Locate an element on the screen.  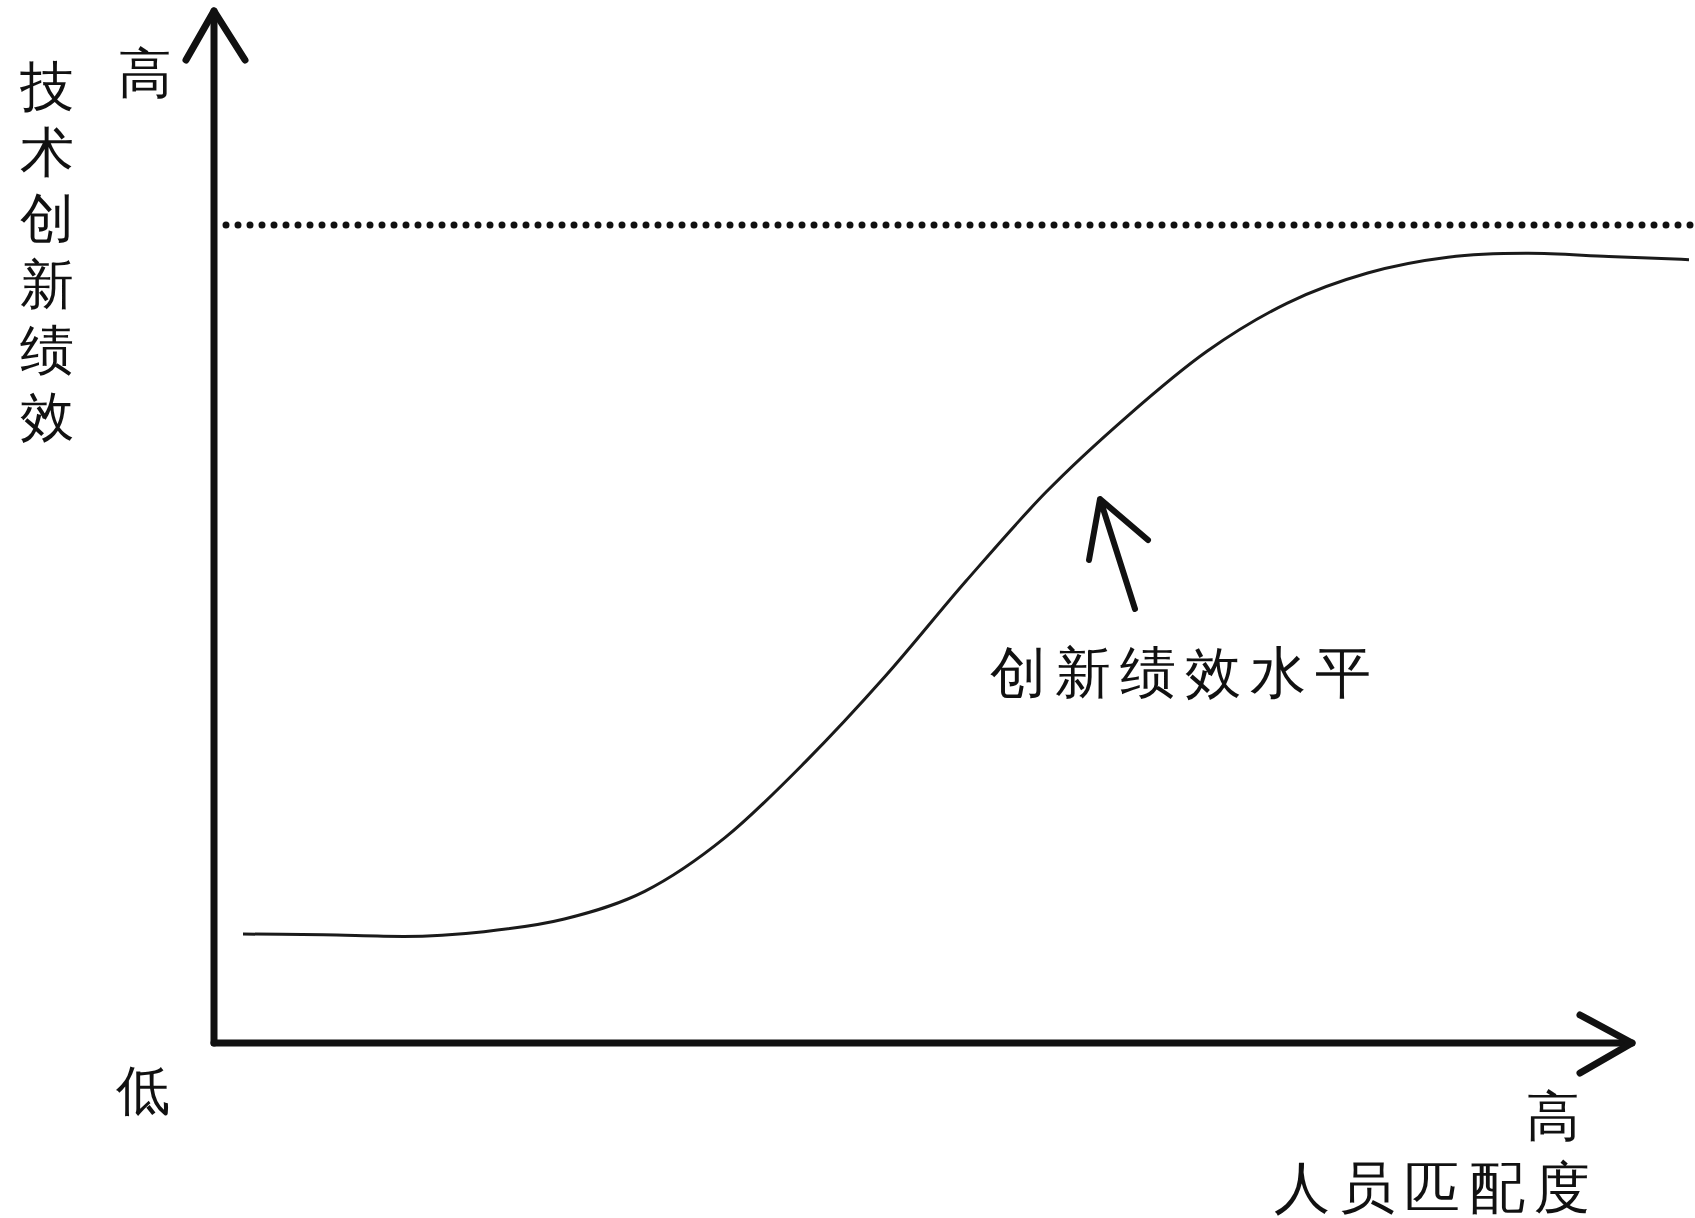
x-axis-title: 人员匹配度 is located at coordinates (1436, 1187).